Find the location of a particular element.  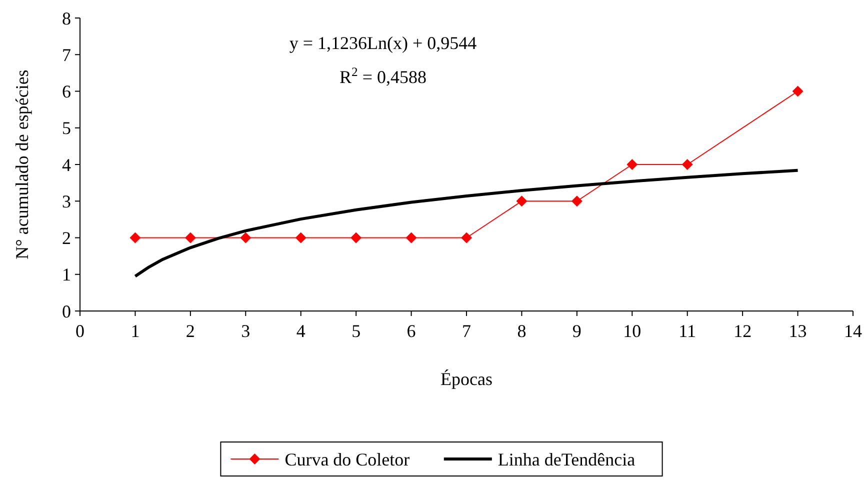

y-tick-label: 1 is located at coordinates (66, 274).